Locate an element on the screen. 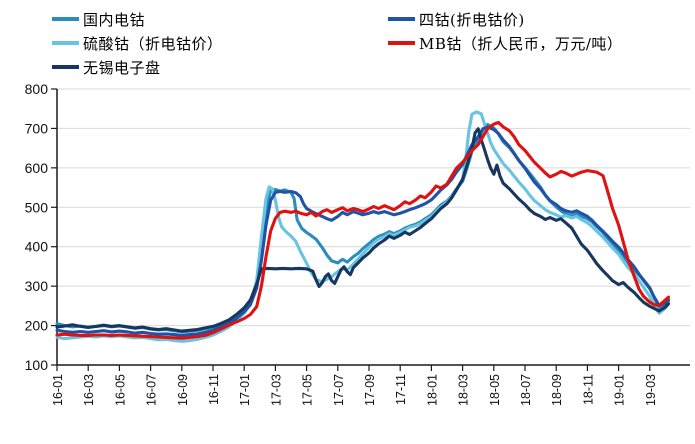  legend-column-left: 国内电钴 硫酸钴（折电钴价） 无锡电子盘 is located at coordinates (137, 43).